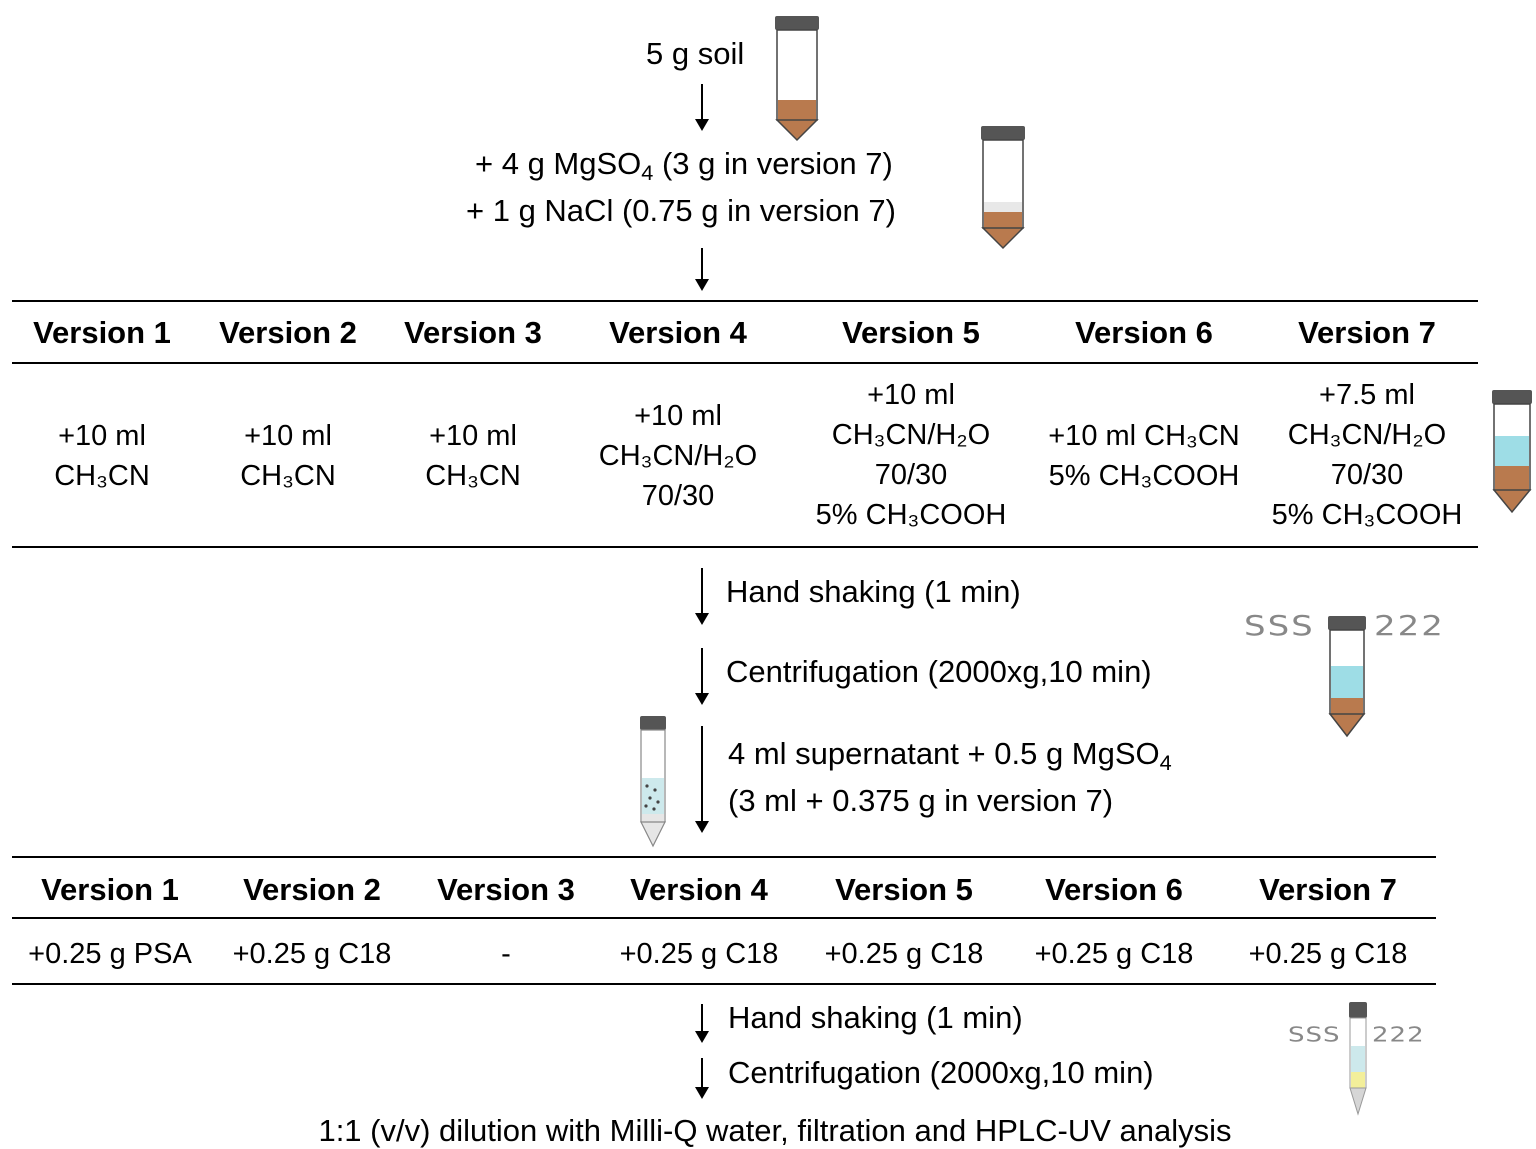  I want to click on cleanup-header: Version 2, so click(312, 889).